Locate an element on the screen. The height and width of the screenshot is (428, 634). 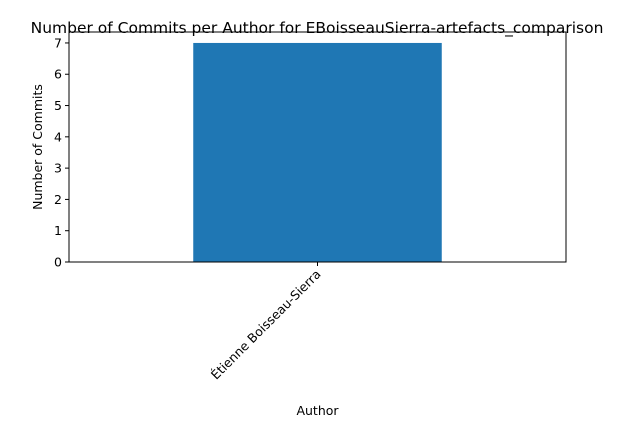
y-tick-label: 2 is located at coordinates (58, 199).